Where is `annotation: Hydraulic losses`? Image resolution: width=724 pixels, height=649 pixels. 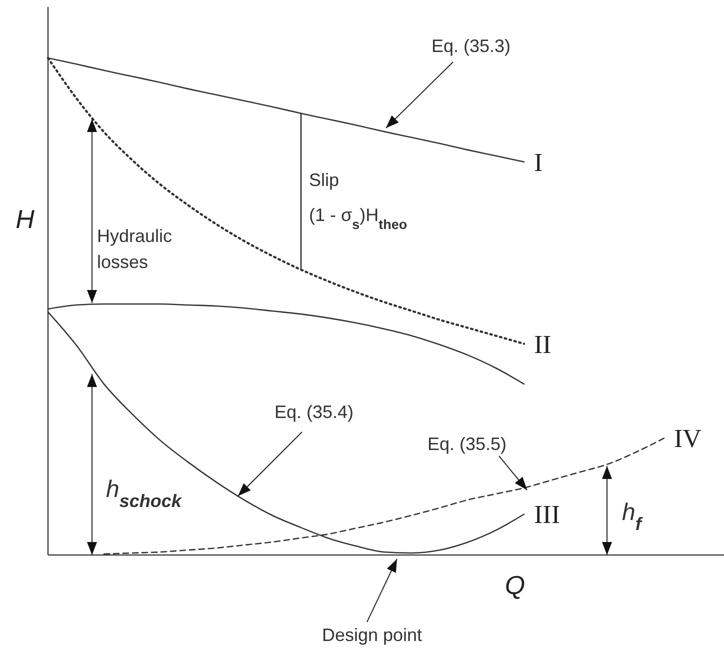 annotation: Hydraulic losses is located at coordinates (134, 249).